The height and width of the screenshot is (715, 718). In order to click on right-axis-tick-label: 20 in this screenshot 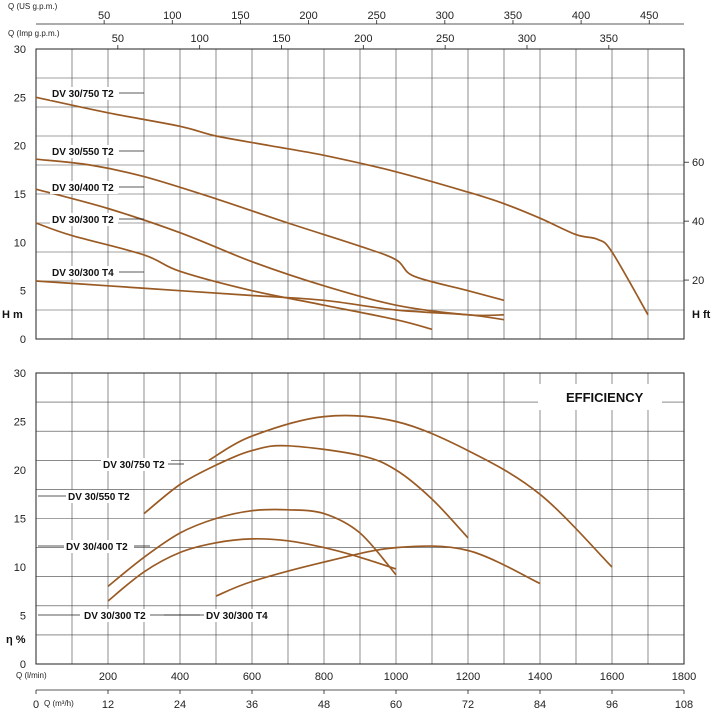, I will do `click(698, 281)`.